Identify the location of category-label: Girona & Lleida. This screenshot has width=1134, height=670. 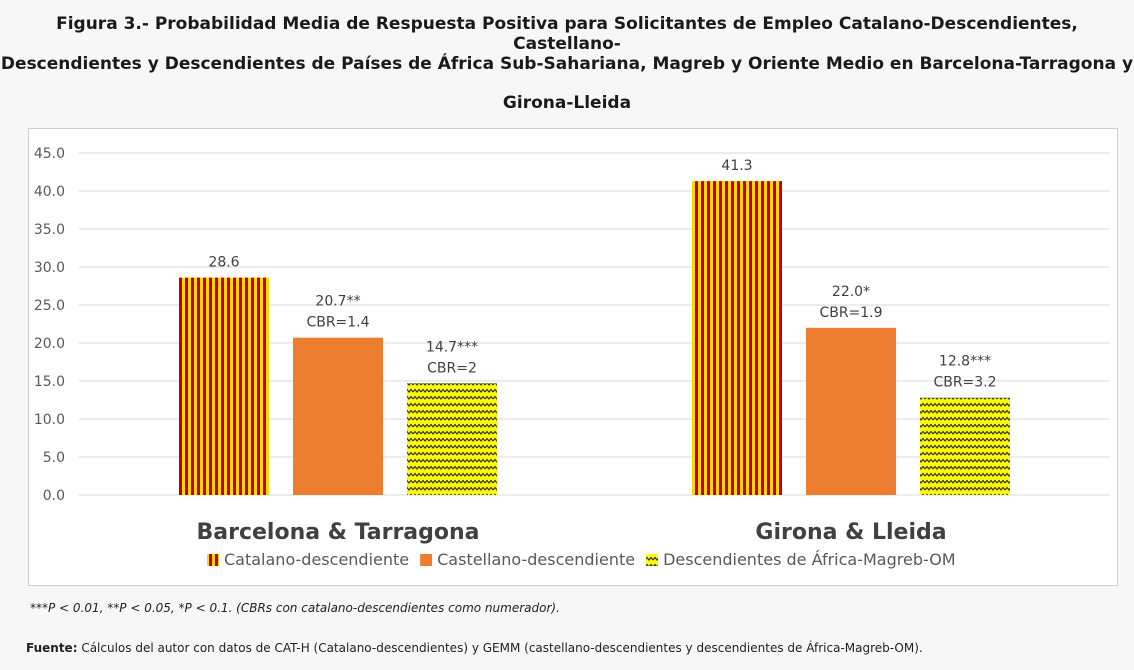
(850, 532).